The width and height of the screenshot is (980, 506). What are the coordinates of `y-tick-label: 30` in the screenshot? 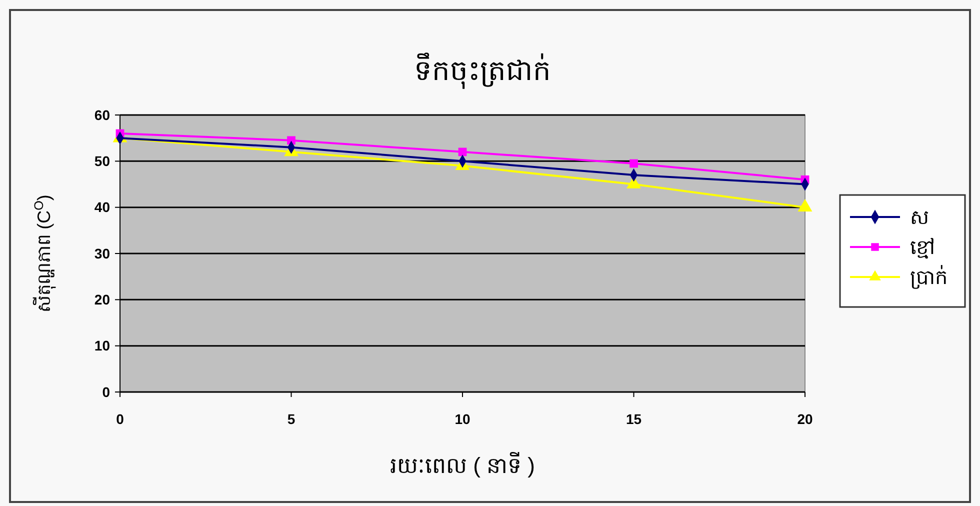 It's located at (102, 253).